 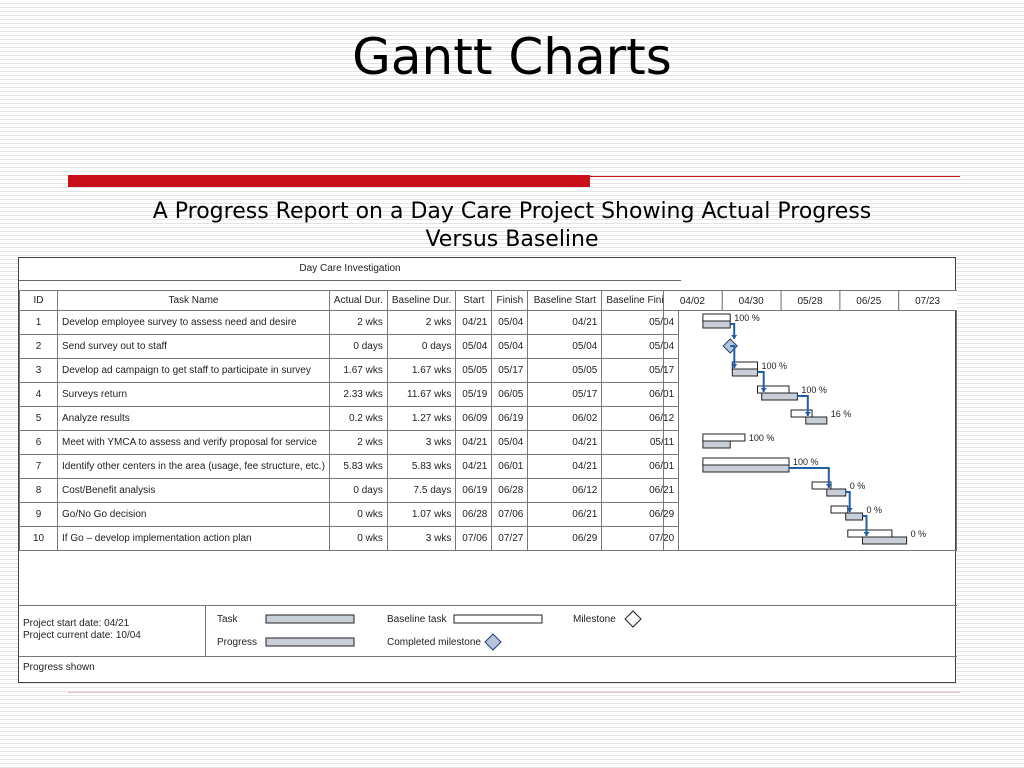 I want to click on column-header: Task Name, so click(x=193, y=300).